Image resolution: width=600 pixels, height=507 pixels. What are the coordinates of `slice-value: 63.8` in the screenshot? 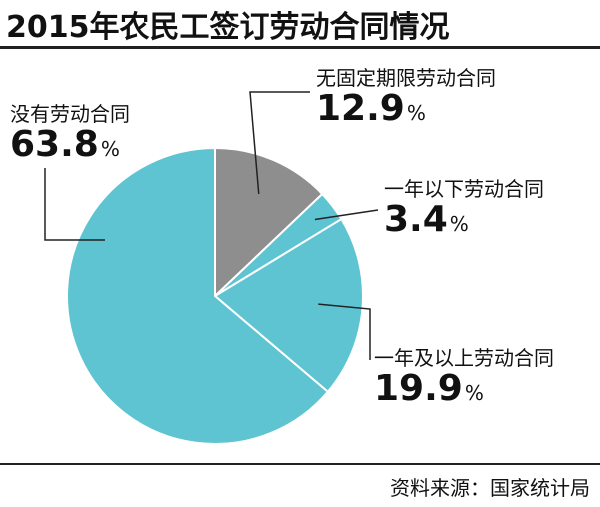 It's located at (54, 144).